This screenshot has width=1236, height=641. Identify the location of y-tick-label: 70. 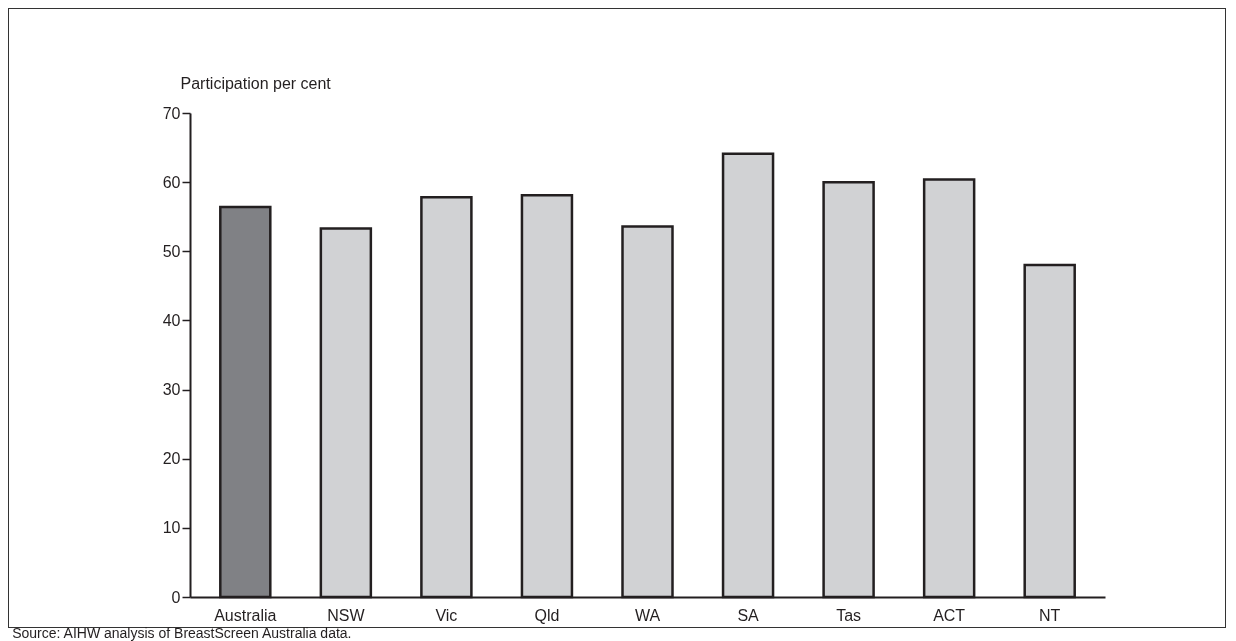
(171, 113).